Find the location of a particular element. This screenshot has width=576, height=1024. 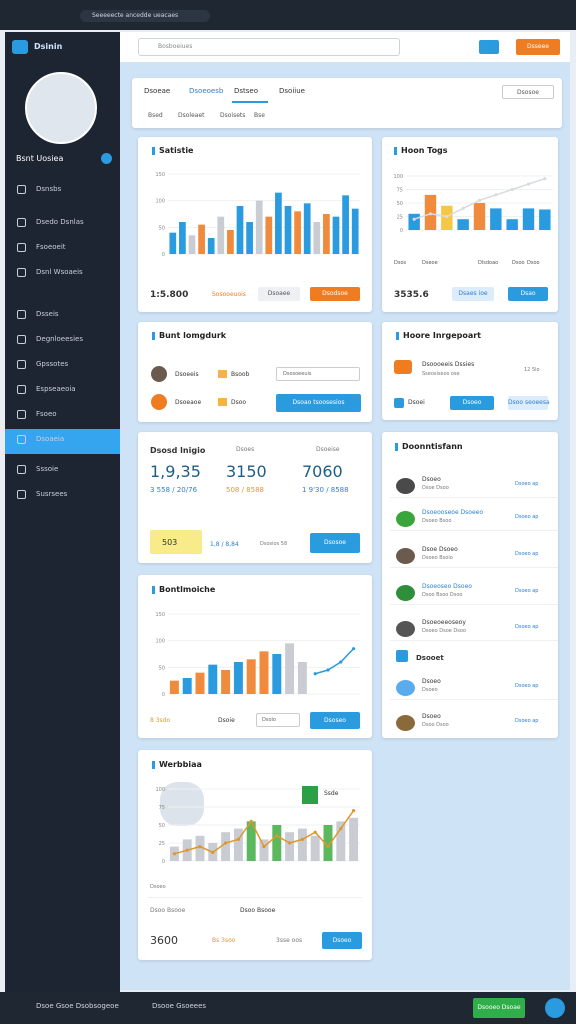

row-name: Dsoeaoe is located at coordinates (188, 402).